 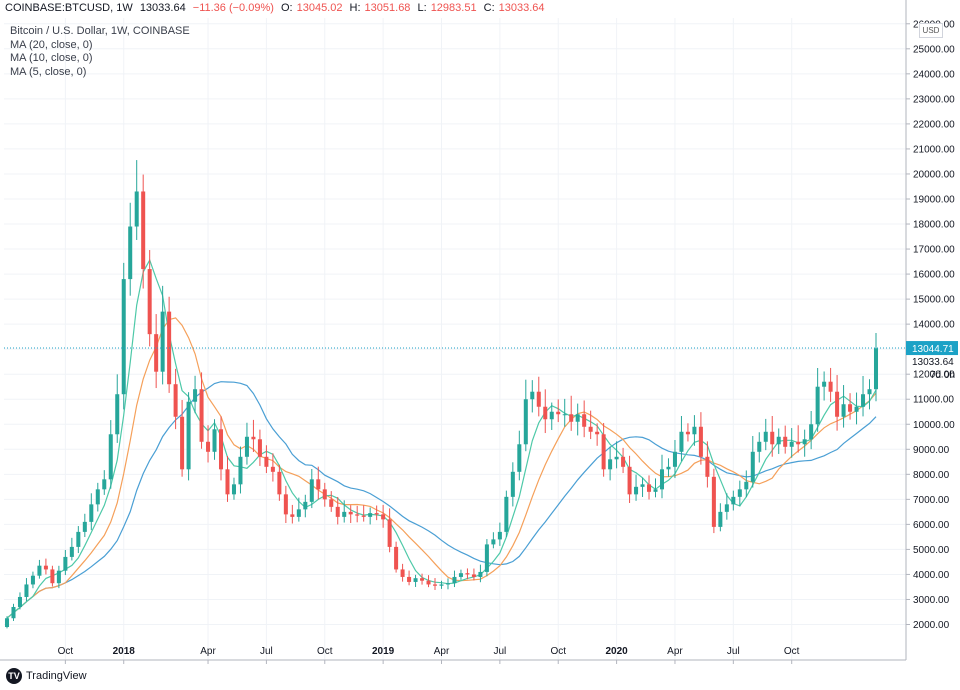 I want to click on tradingview-branding: TV TradingView, so click(x=46, y=676).